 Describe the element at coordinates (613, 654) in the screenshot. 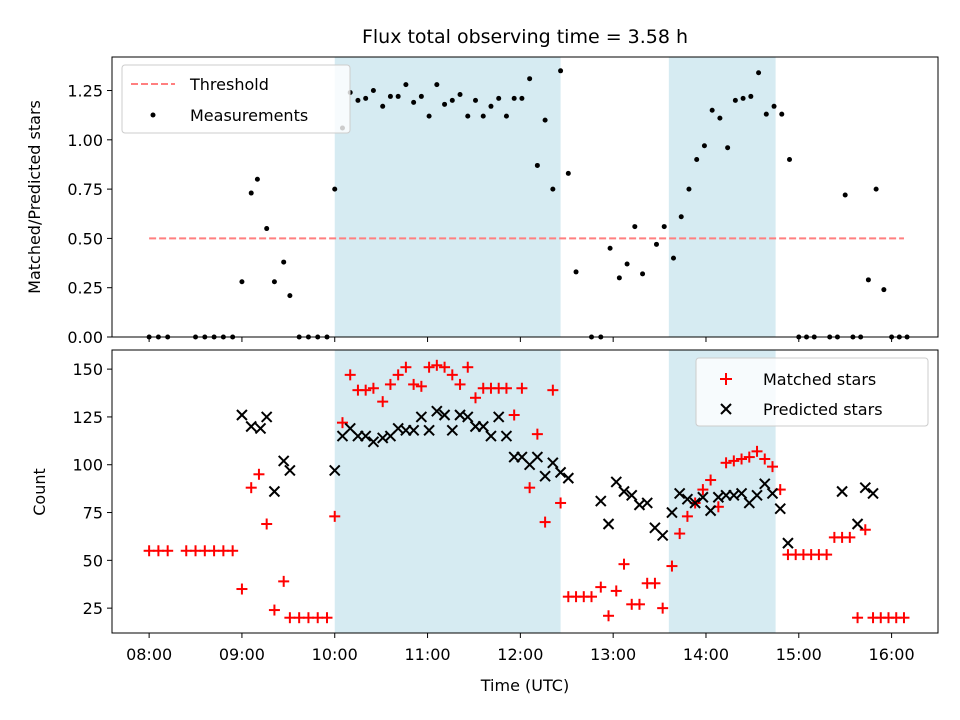

I see `bottom-x-tick-label: 13:00` at that location.